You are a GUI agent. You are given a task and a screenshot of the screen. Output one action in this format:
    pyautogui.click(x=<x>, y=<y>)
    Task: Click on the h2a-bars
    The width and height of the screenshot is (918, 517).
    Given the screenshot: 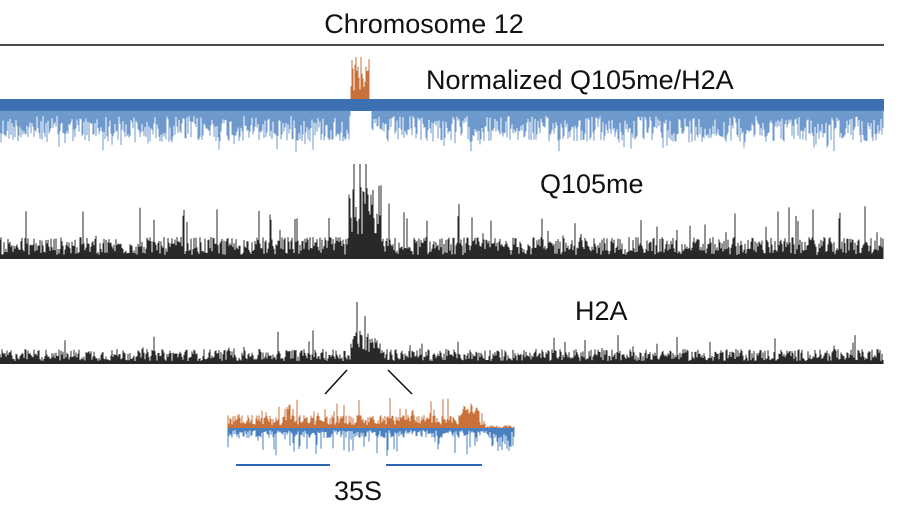 What is the action you would take?
    pyautogui.click(x=442, y=333)
    